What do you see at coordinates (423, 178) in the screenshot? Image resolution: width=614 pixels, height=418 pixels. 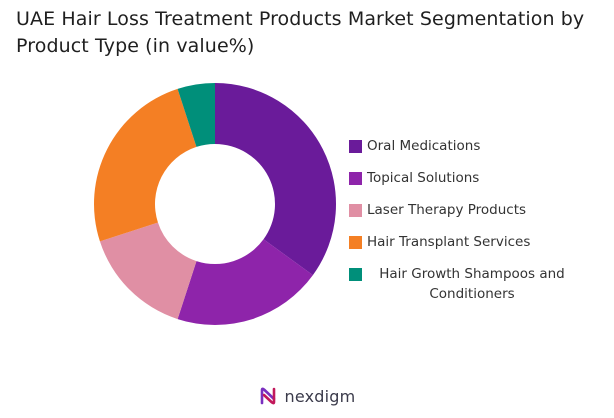 I see `legend-label: Topical Solutions` at bounding box center [423, 178].